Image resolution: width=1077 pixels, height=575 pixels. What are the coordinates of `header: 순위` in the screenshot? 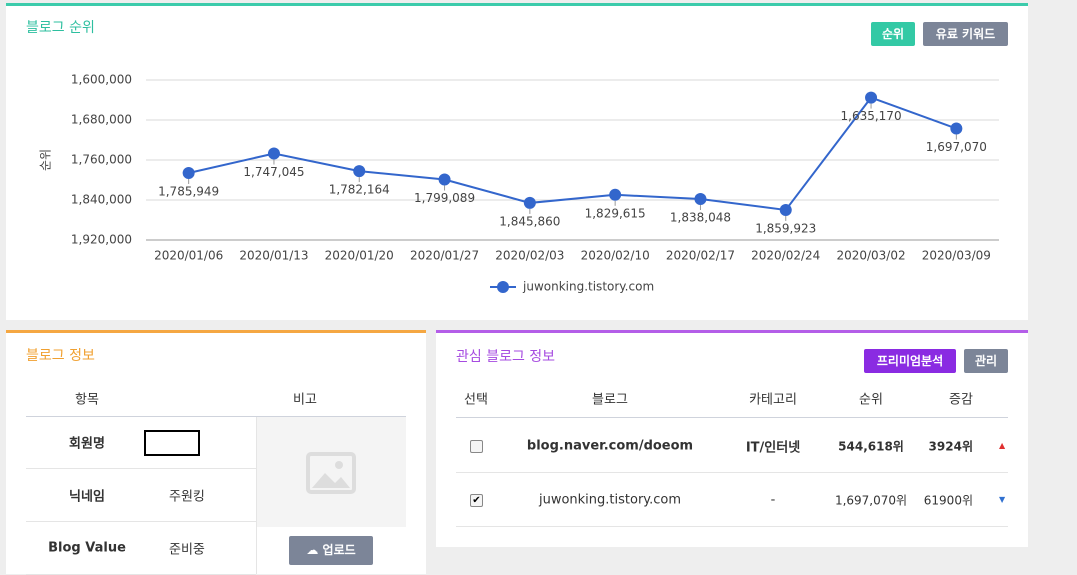 It's located at (871, 400).